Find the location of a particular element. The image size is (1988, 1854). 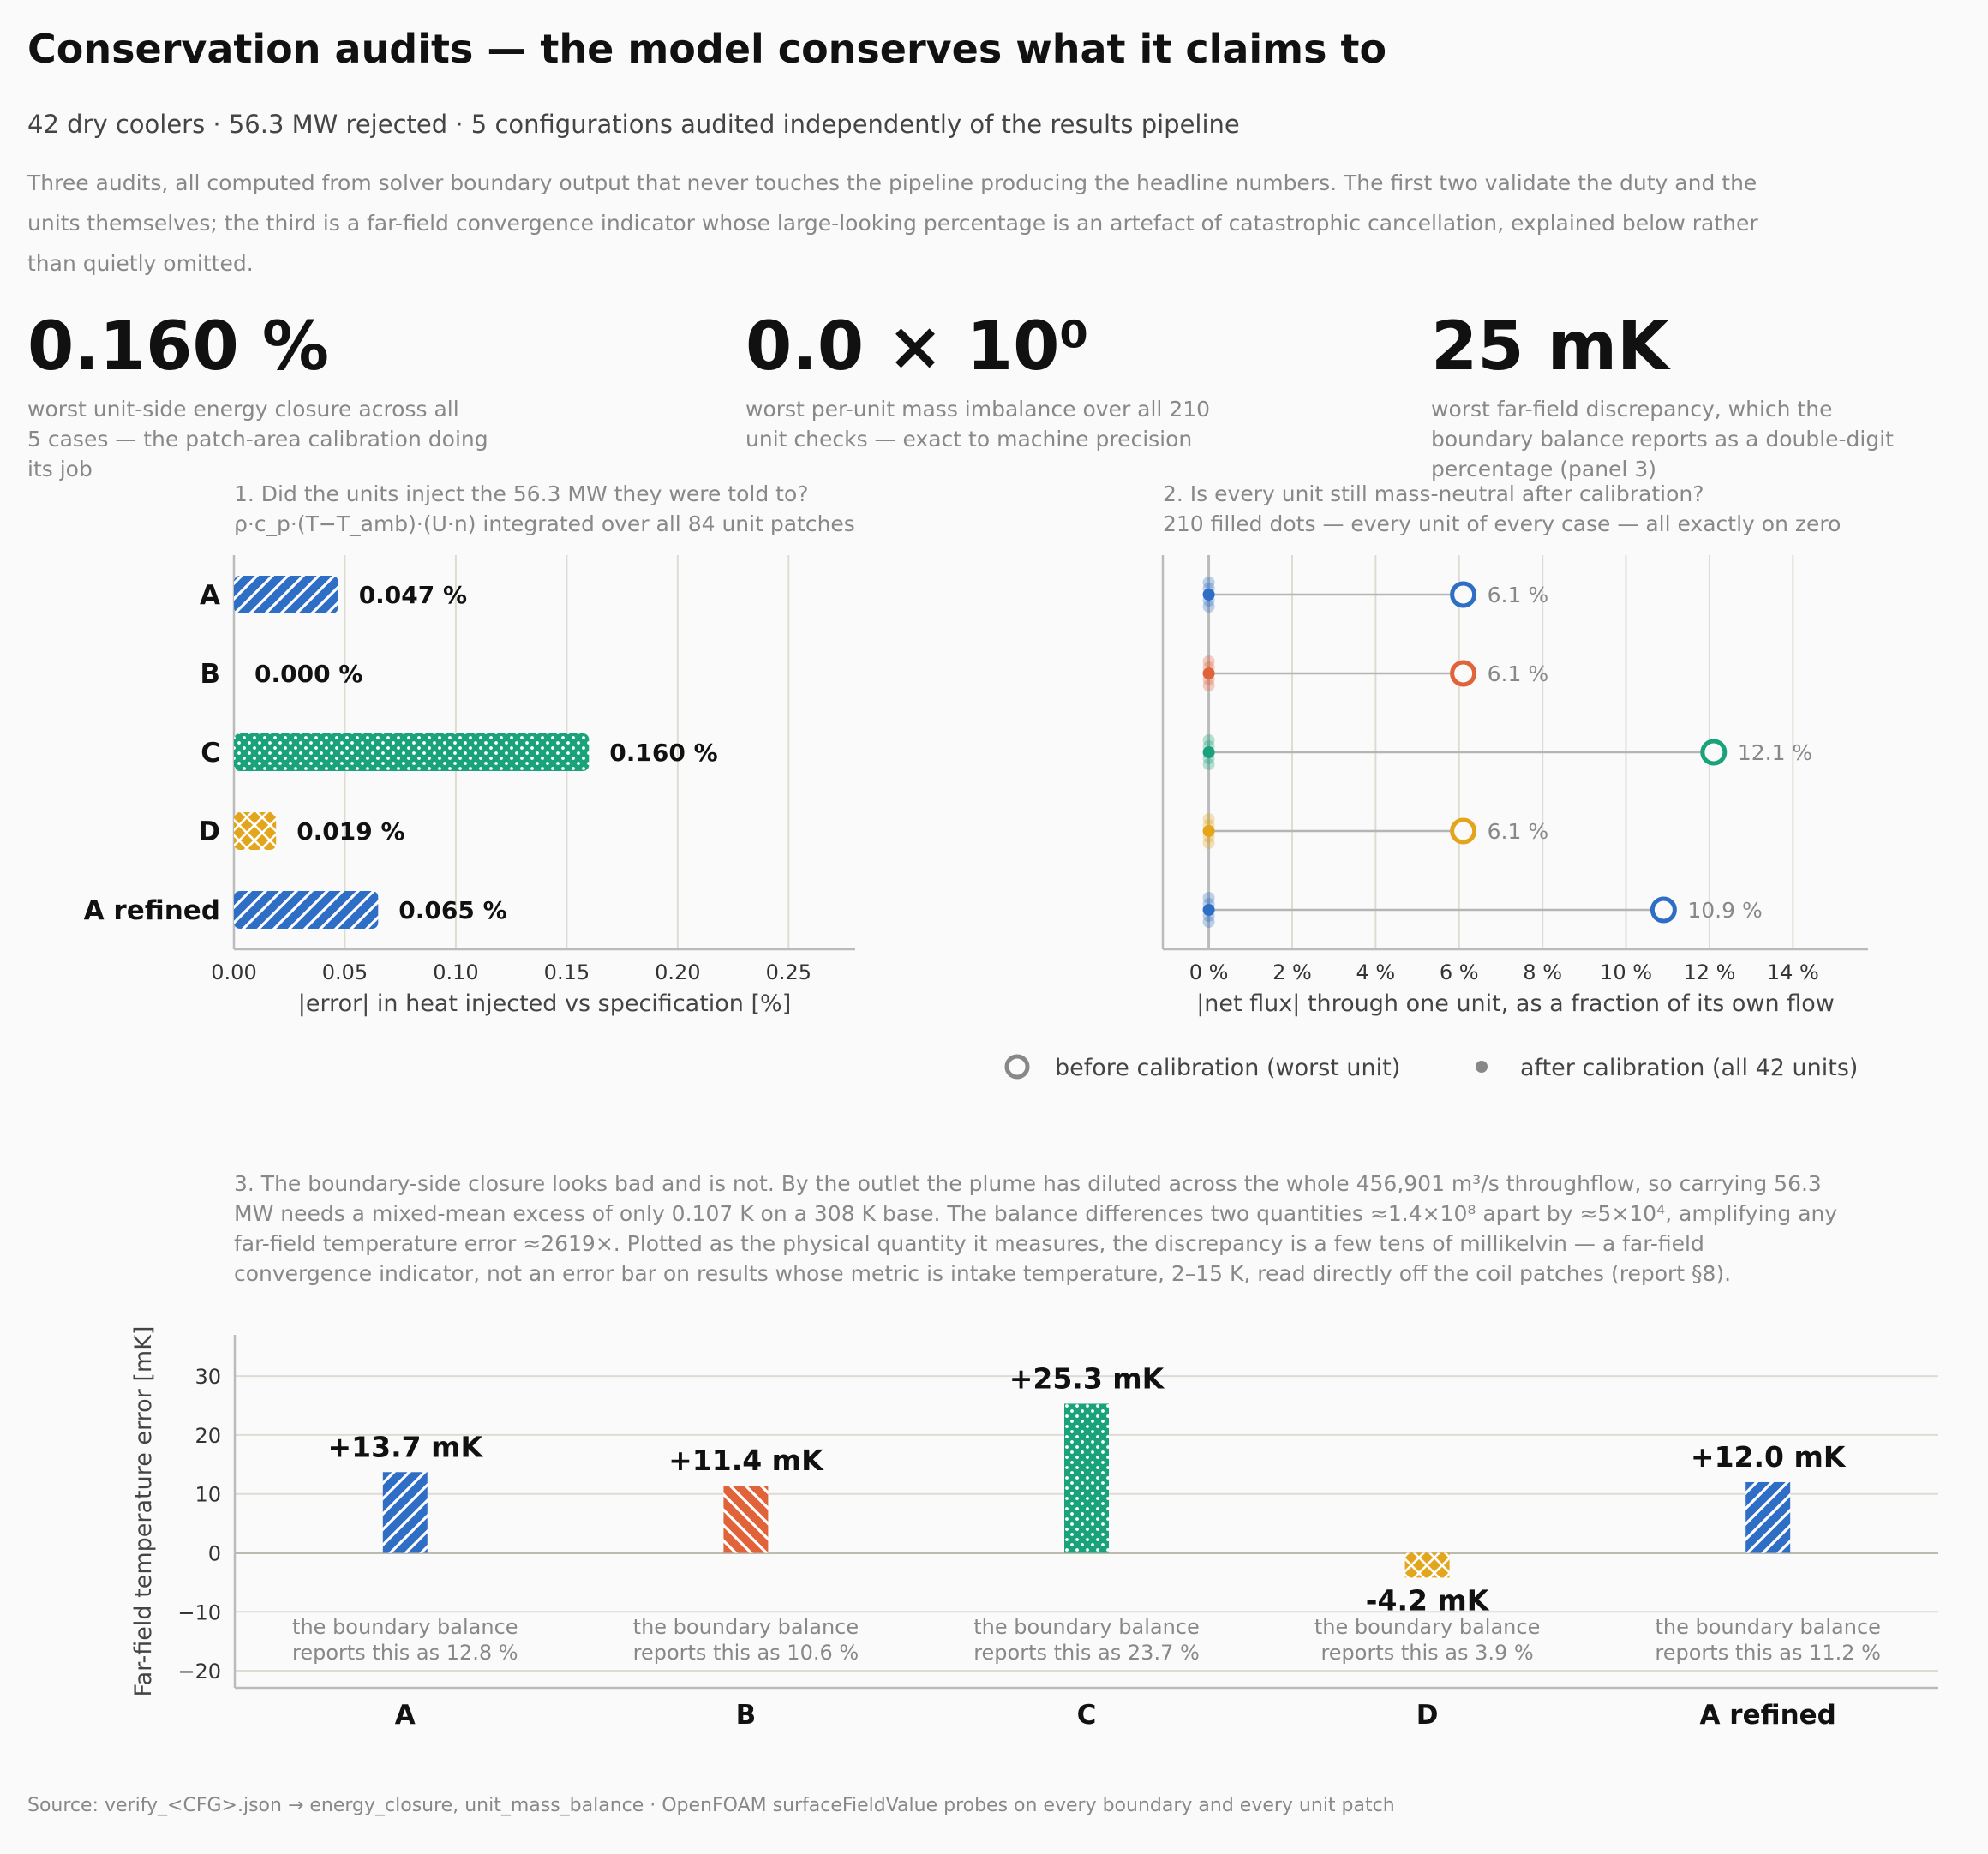

x-tick-label: 0.00 is located at coordinates (233, 972).